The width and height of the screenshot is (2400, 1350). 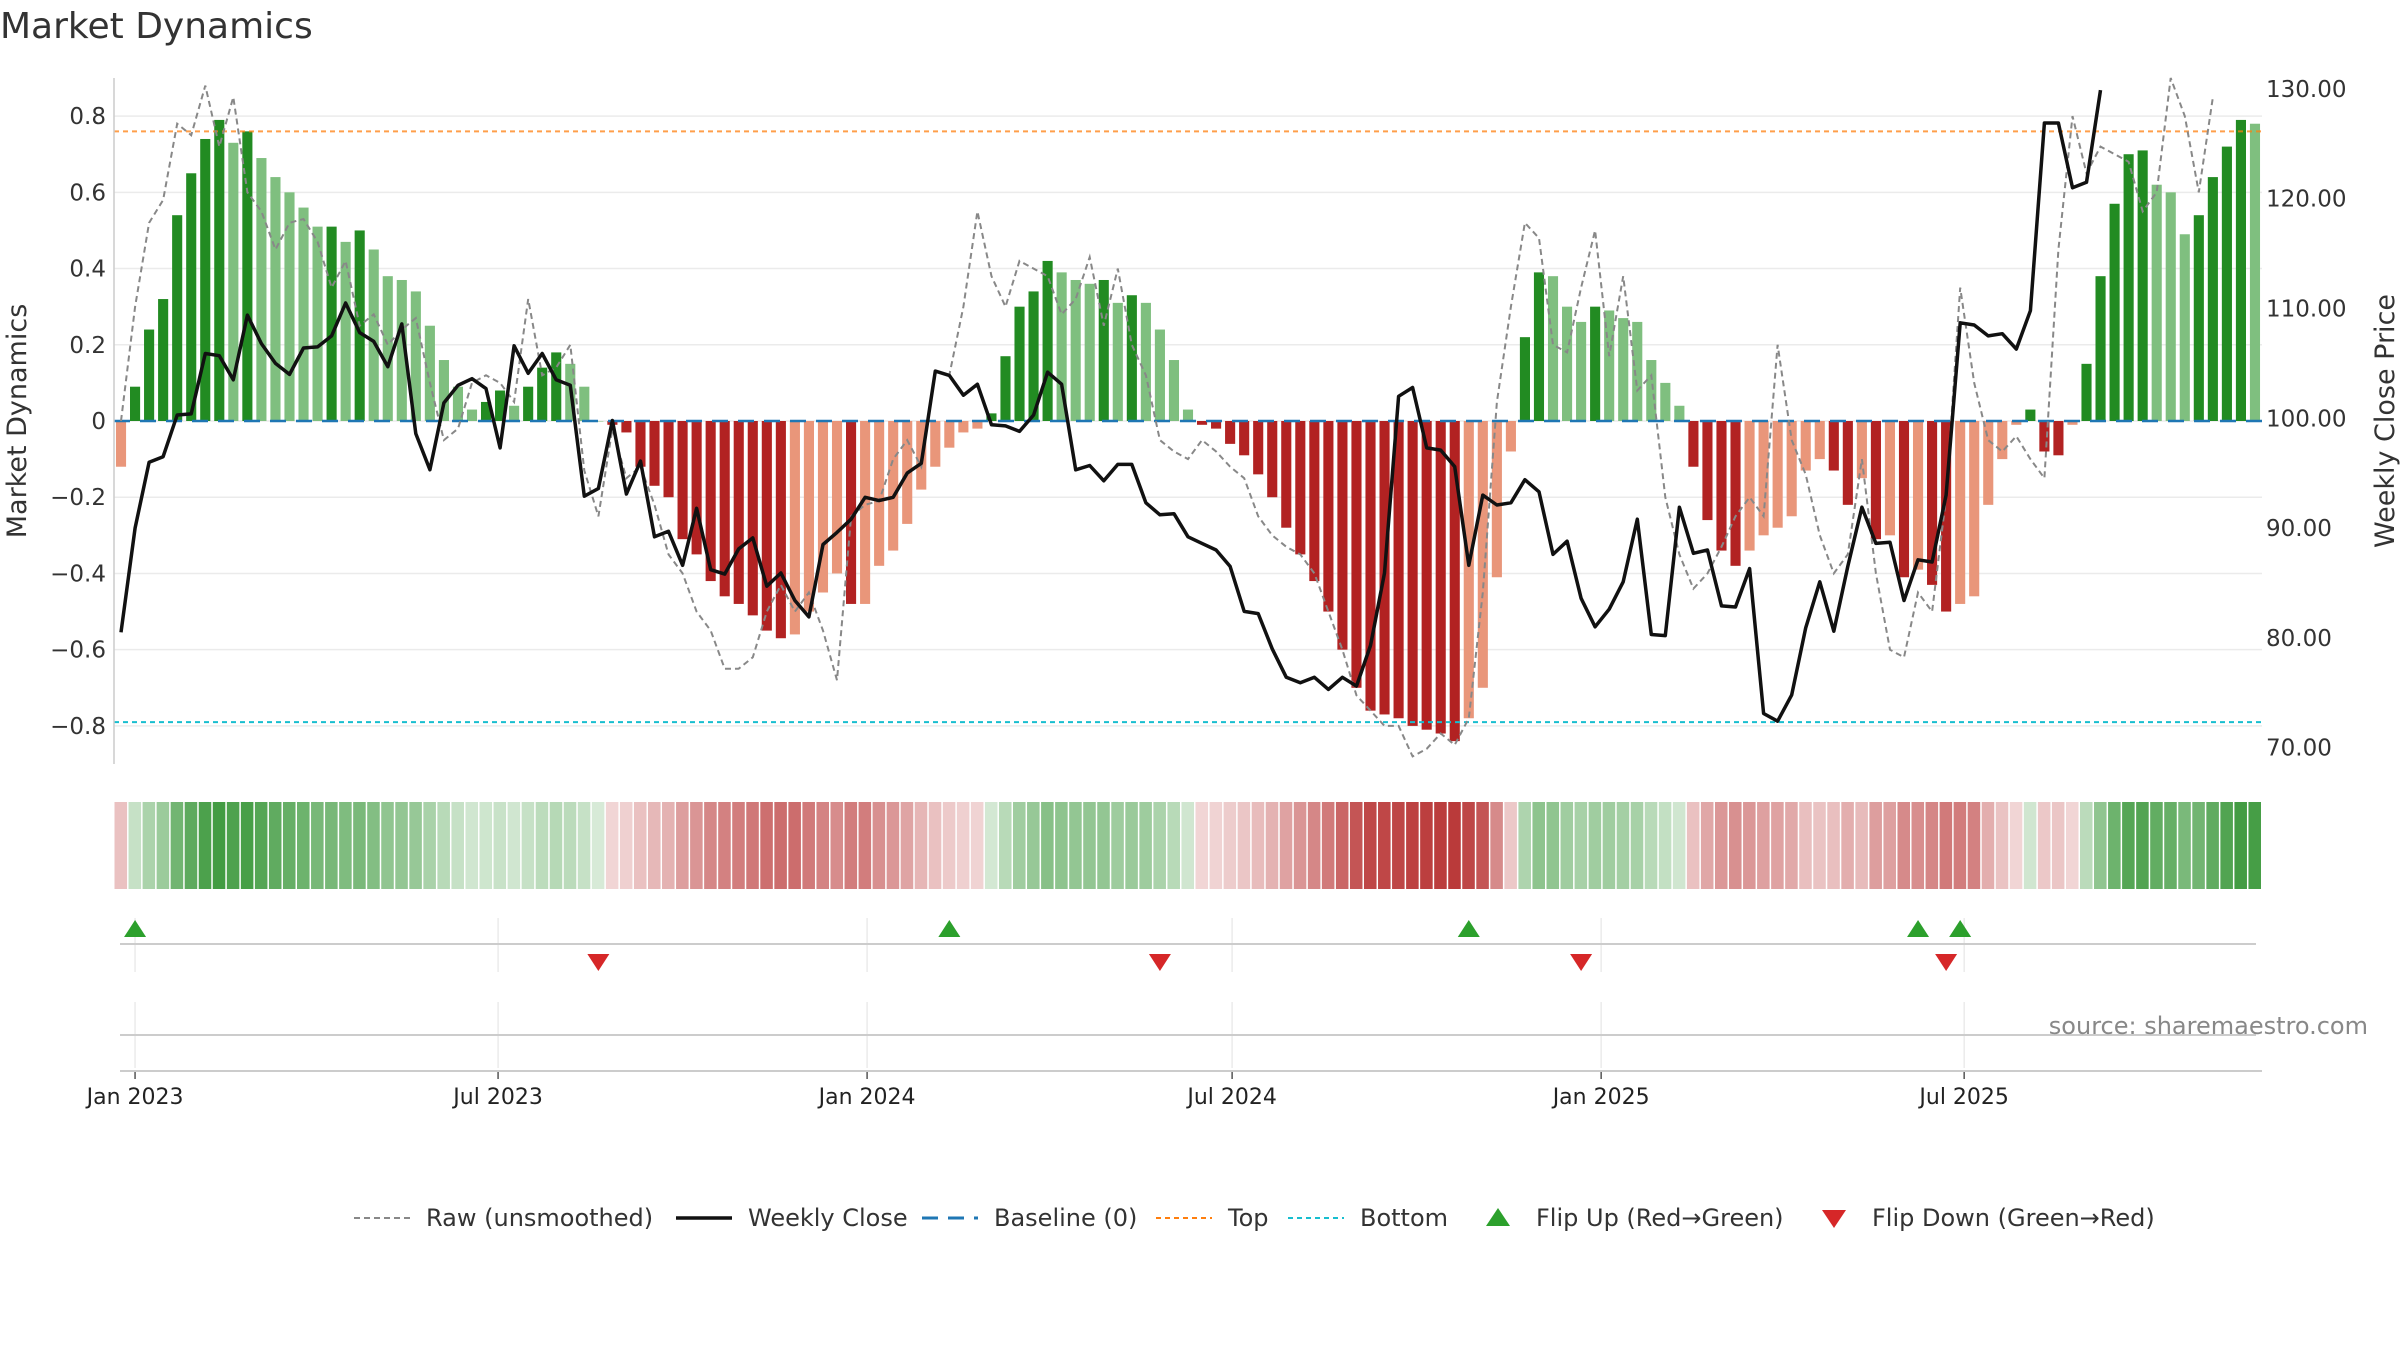 I want to click on y-tick-label: −0.4, so click(x=78, y=574).